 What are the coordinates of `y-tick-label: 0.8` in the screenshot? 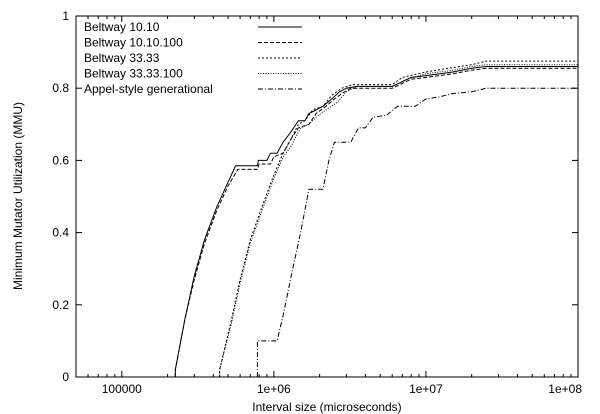 It's located at (60, 88).